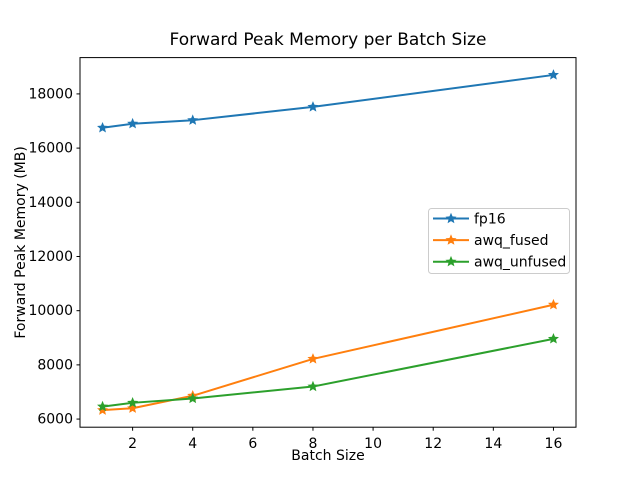  What do you see at coordinates (313, 444) in the screenshot?
I see `x-tick-label: 8` at bounding box center [313, 444].